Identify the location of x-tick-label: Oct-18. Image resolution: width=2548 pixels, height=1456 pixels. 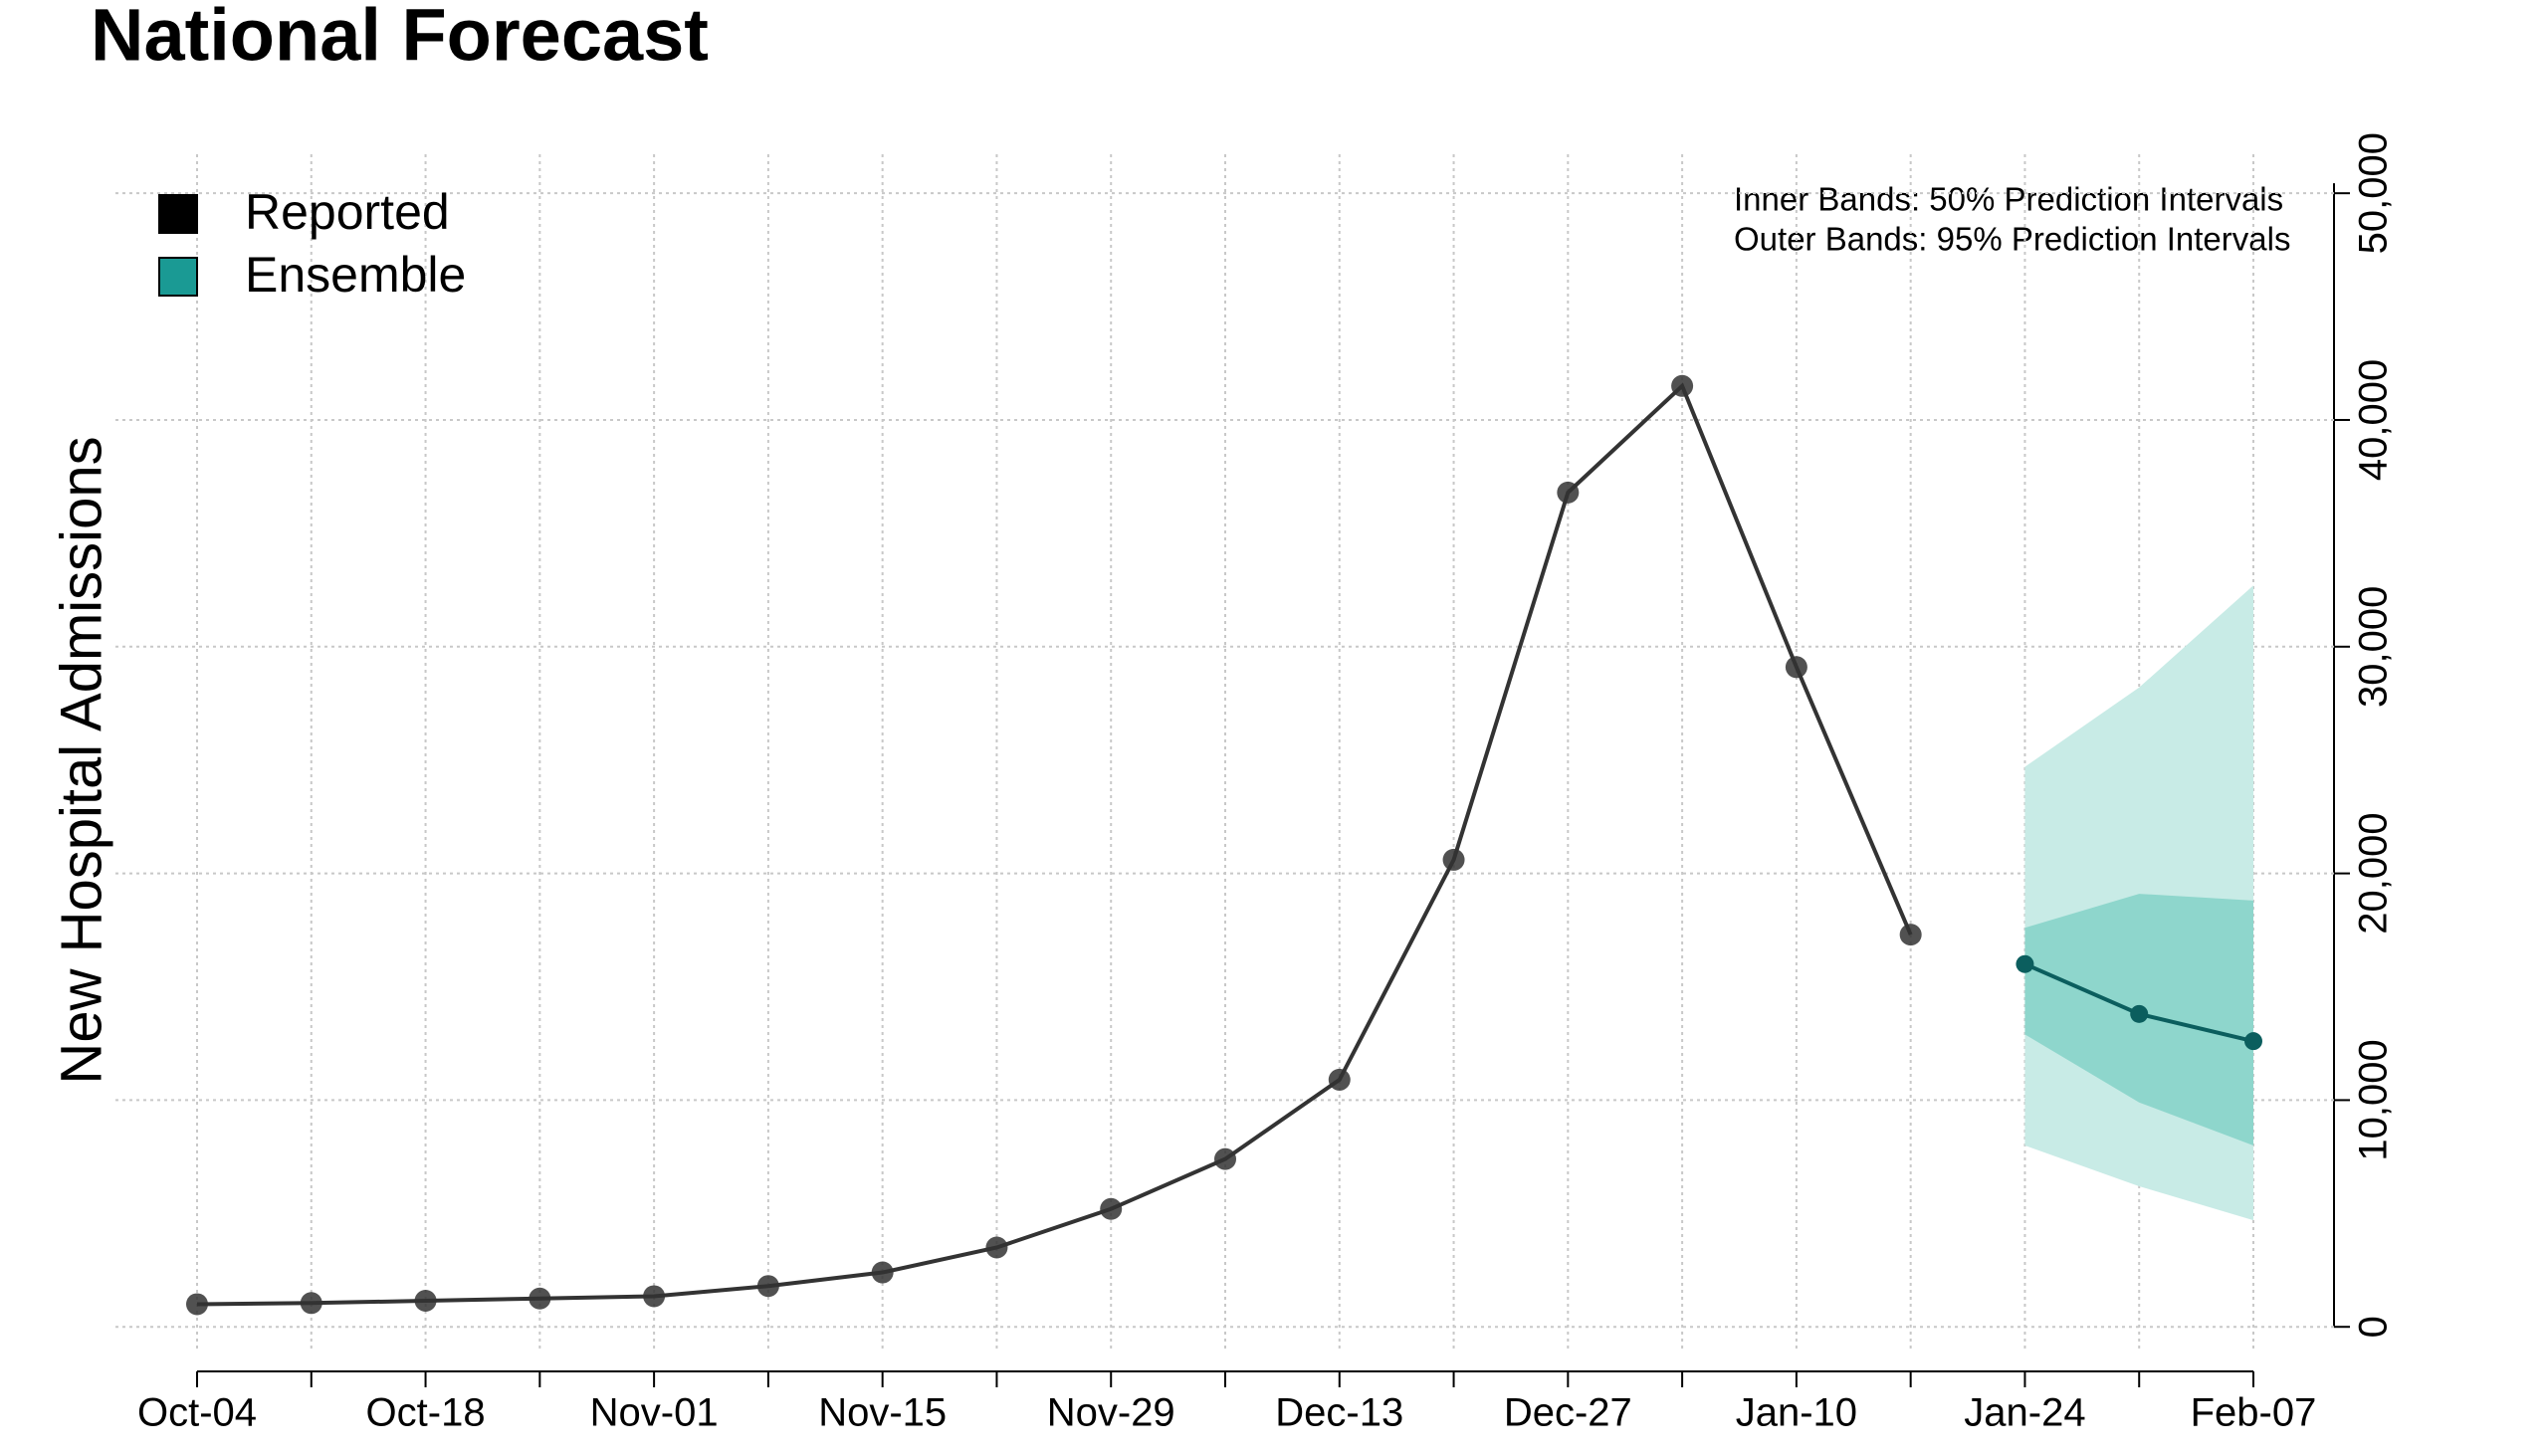
(426, 1413).